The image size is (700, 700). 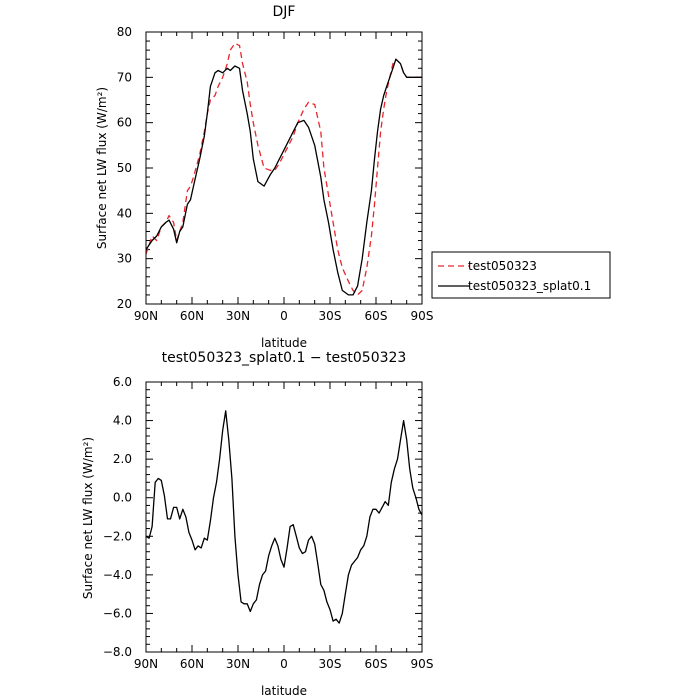 What do you see at coordinates (122, 421) in the screenshot?
I see `y-tick-label: 4.0` at bounding box center [122, 421].